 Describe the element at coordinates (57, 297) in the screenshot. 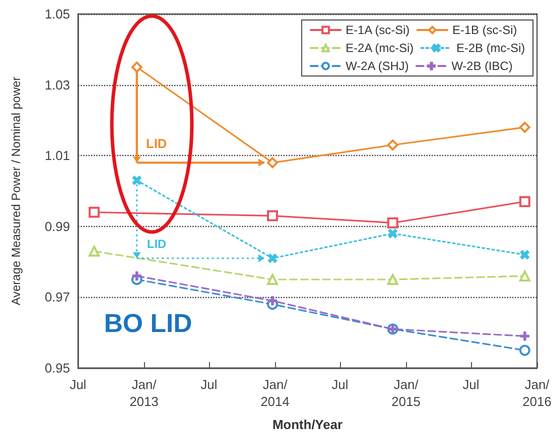

I see `y-tick-label: 0.97` at that location.